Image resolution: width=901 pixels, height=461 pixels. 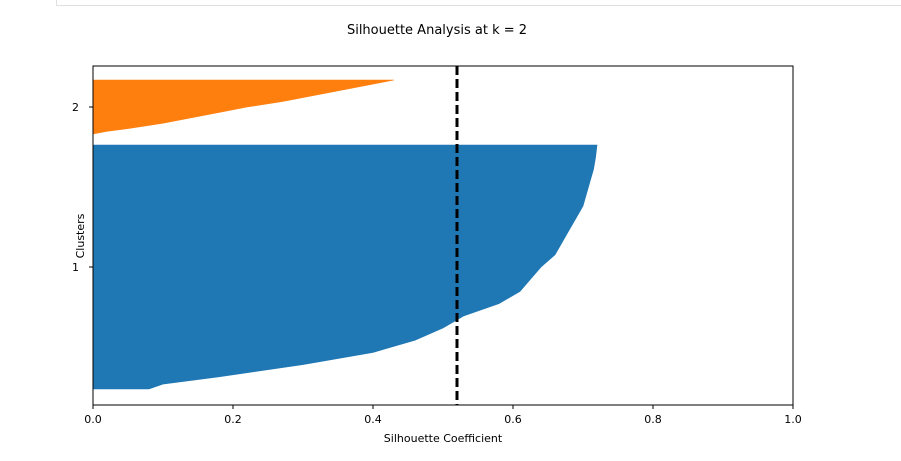 I want to click on cluster-2-silhouette-area, so click(x=243, y=107).